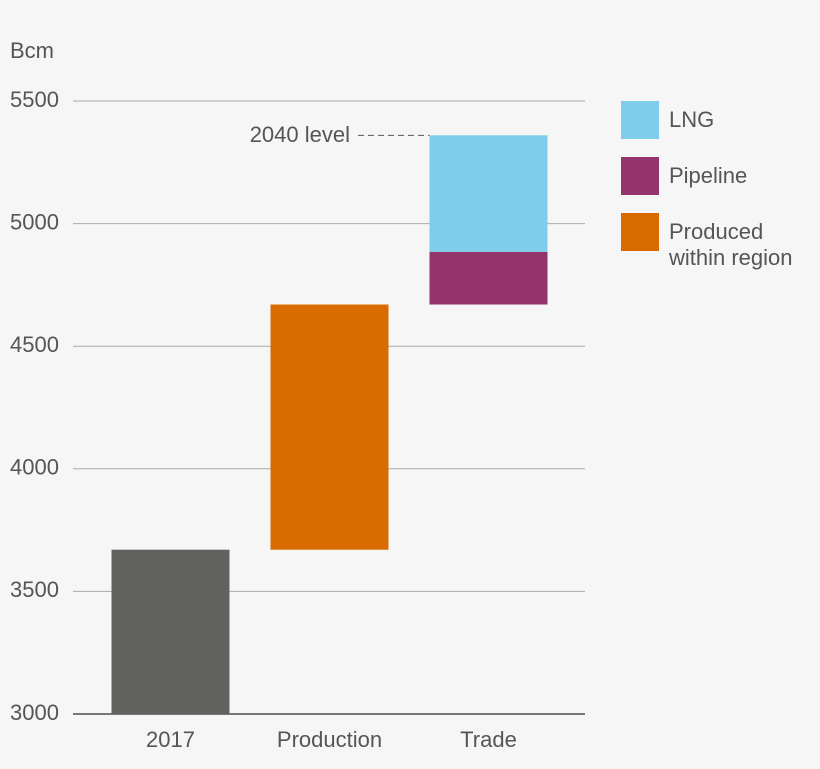 Image resolution: width=820 pixels, height=769 pixels. What do you see at coordinates (708, 175) in the screenshot?
I see `legend-label: Pipeline` at bounding box center [708, 175].